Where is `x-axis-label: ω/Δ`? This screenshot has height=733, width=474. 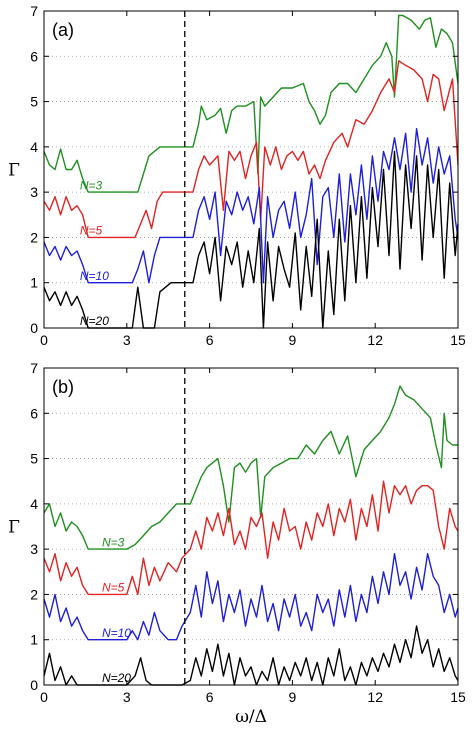 x-axis-label: ω/Δ is located at coordinates (251, 717).